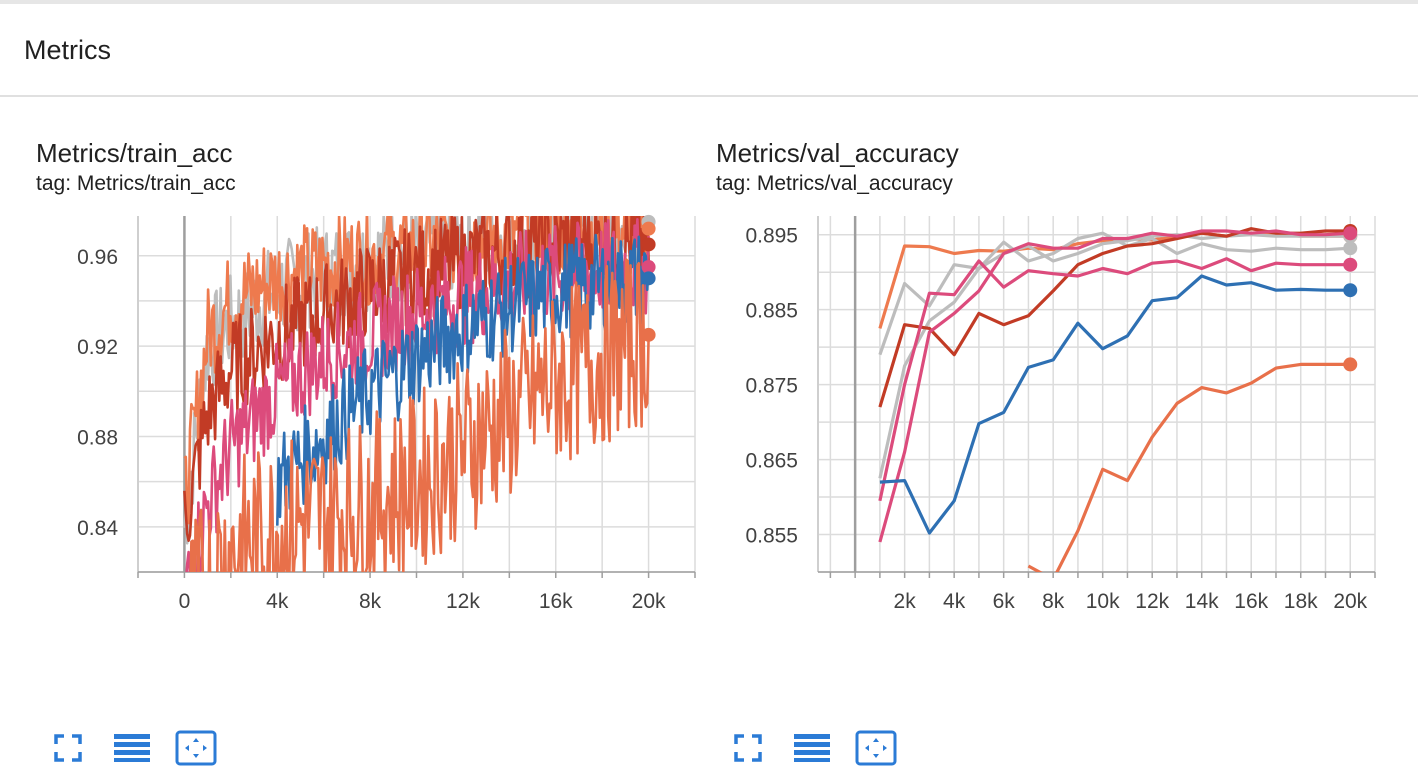  What do you see at coordinates (771, 536) in the screenshot?
I see `y-tick-label: 0.855` at bounding box center [771, 536].